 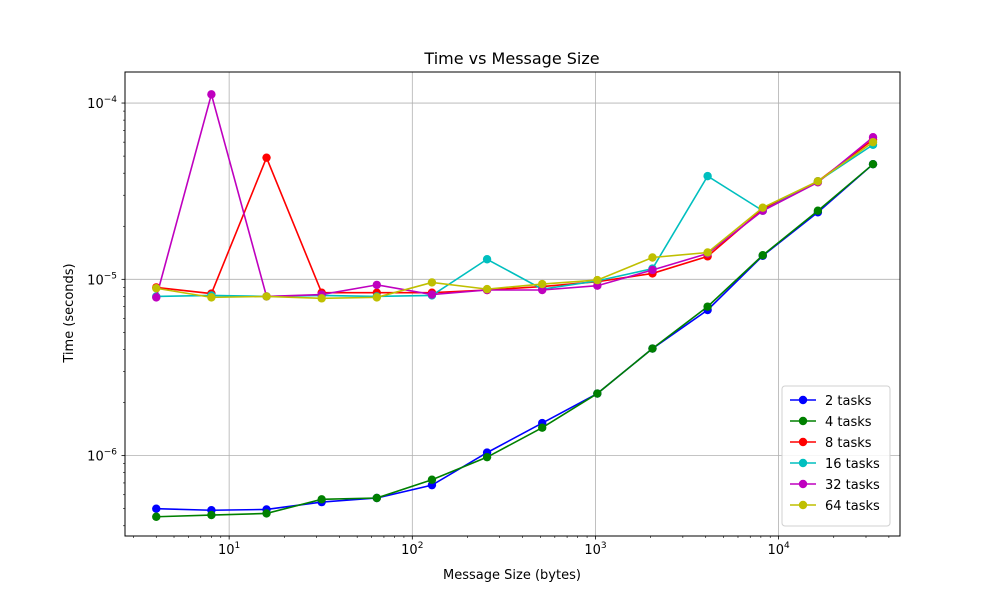 What do you see at coordinates (266, 157) in the screenshot?
I see `data-point-8-tasks` at bounding box center [266, 157].